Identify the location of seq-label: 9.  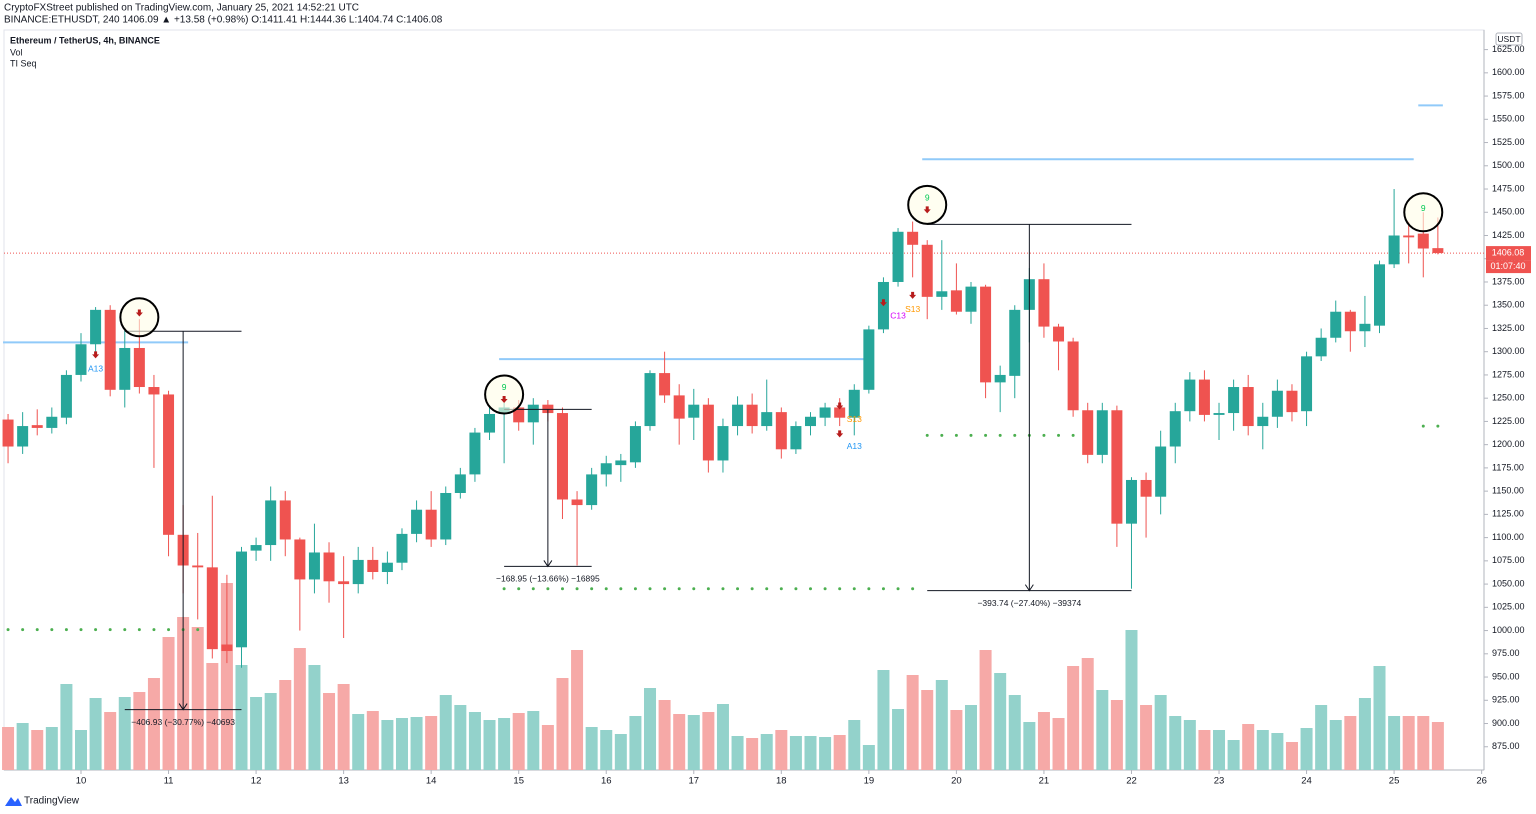
(504, 387).